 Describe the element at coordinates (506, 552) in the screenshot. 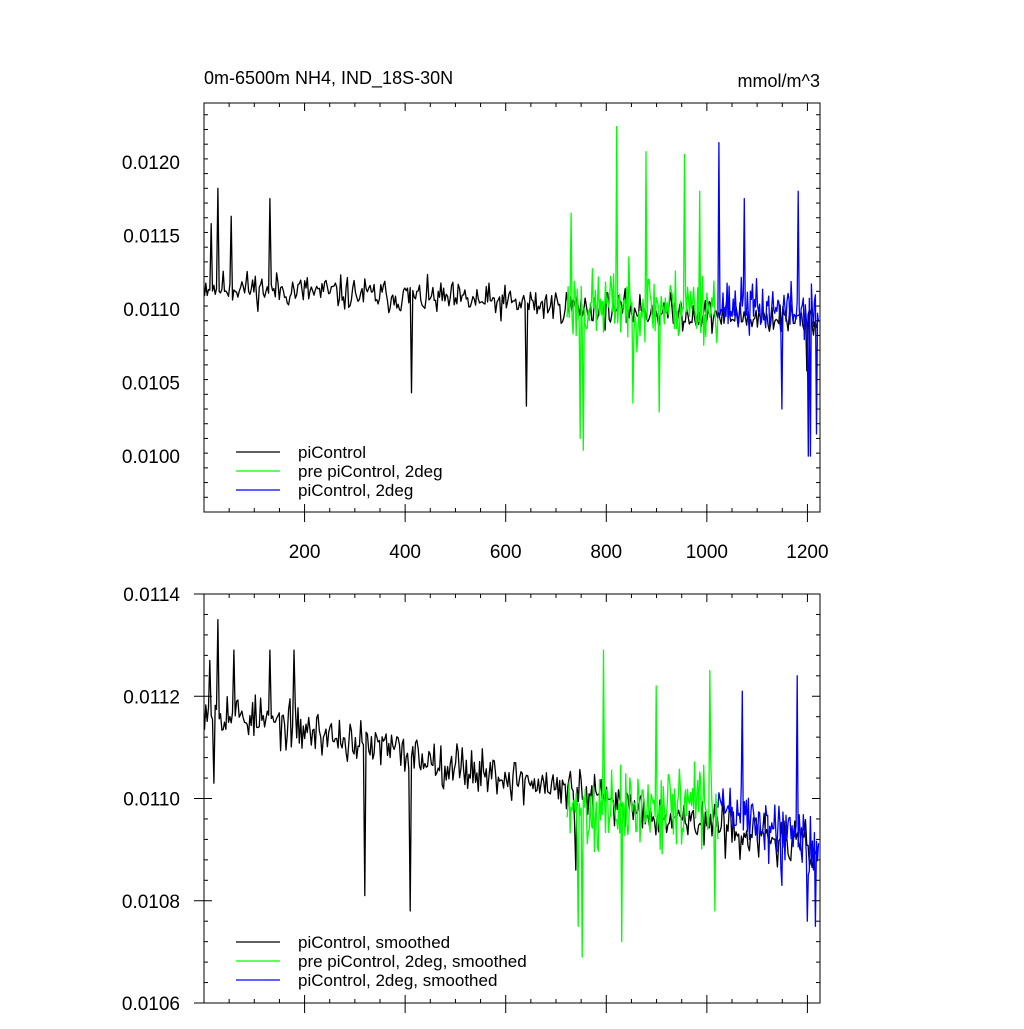

I see `x-tick-label: 600` at that location.